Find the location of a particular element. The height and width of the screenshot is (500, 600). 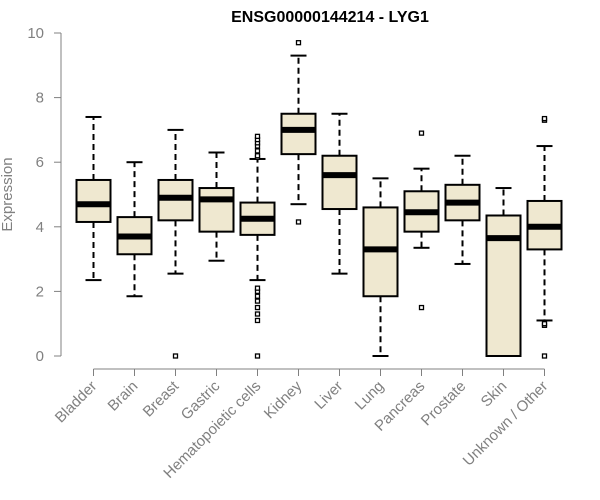

x-tick-label: Prostate is located at coordinates (444, 404).